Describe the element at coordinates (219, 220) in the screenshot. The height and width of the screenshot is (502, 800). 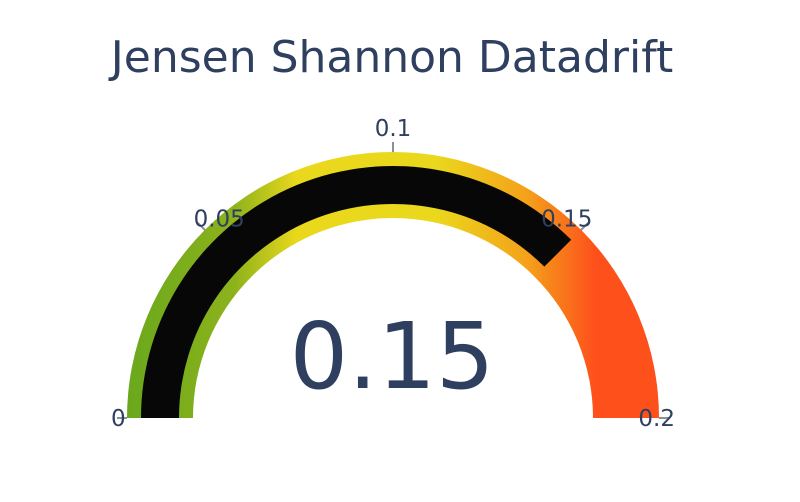
I see `gauge-tick-label: 0.05` at that location.